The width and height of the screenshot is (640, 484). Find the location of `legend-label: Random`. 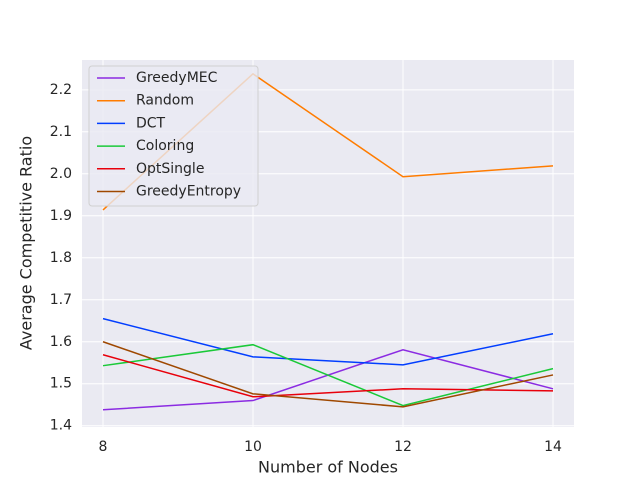

legend-label: Random is located at coordinates (165, 101).